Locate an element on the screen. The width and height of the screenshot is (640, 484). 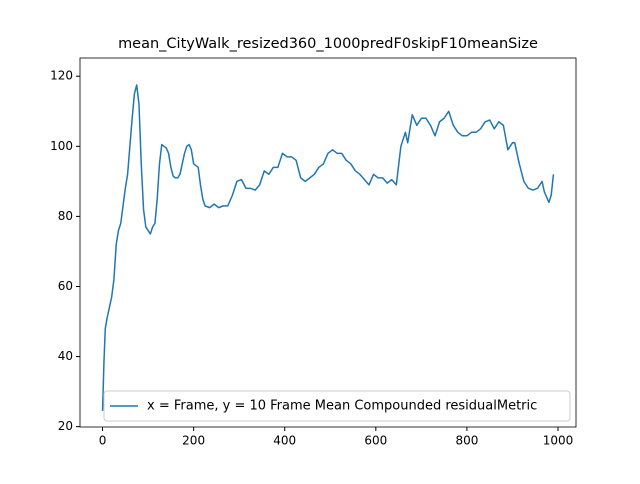
legend-box is located at coordinates (337, 406).